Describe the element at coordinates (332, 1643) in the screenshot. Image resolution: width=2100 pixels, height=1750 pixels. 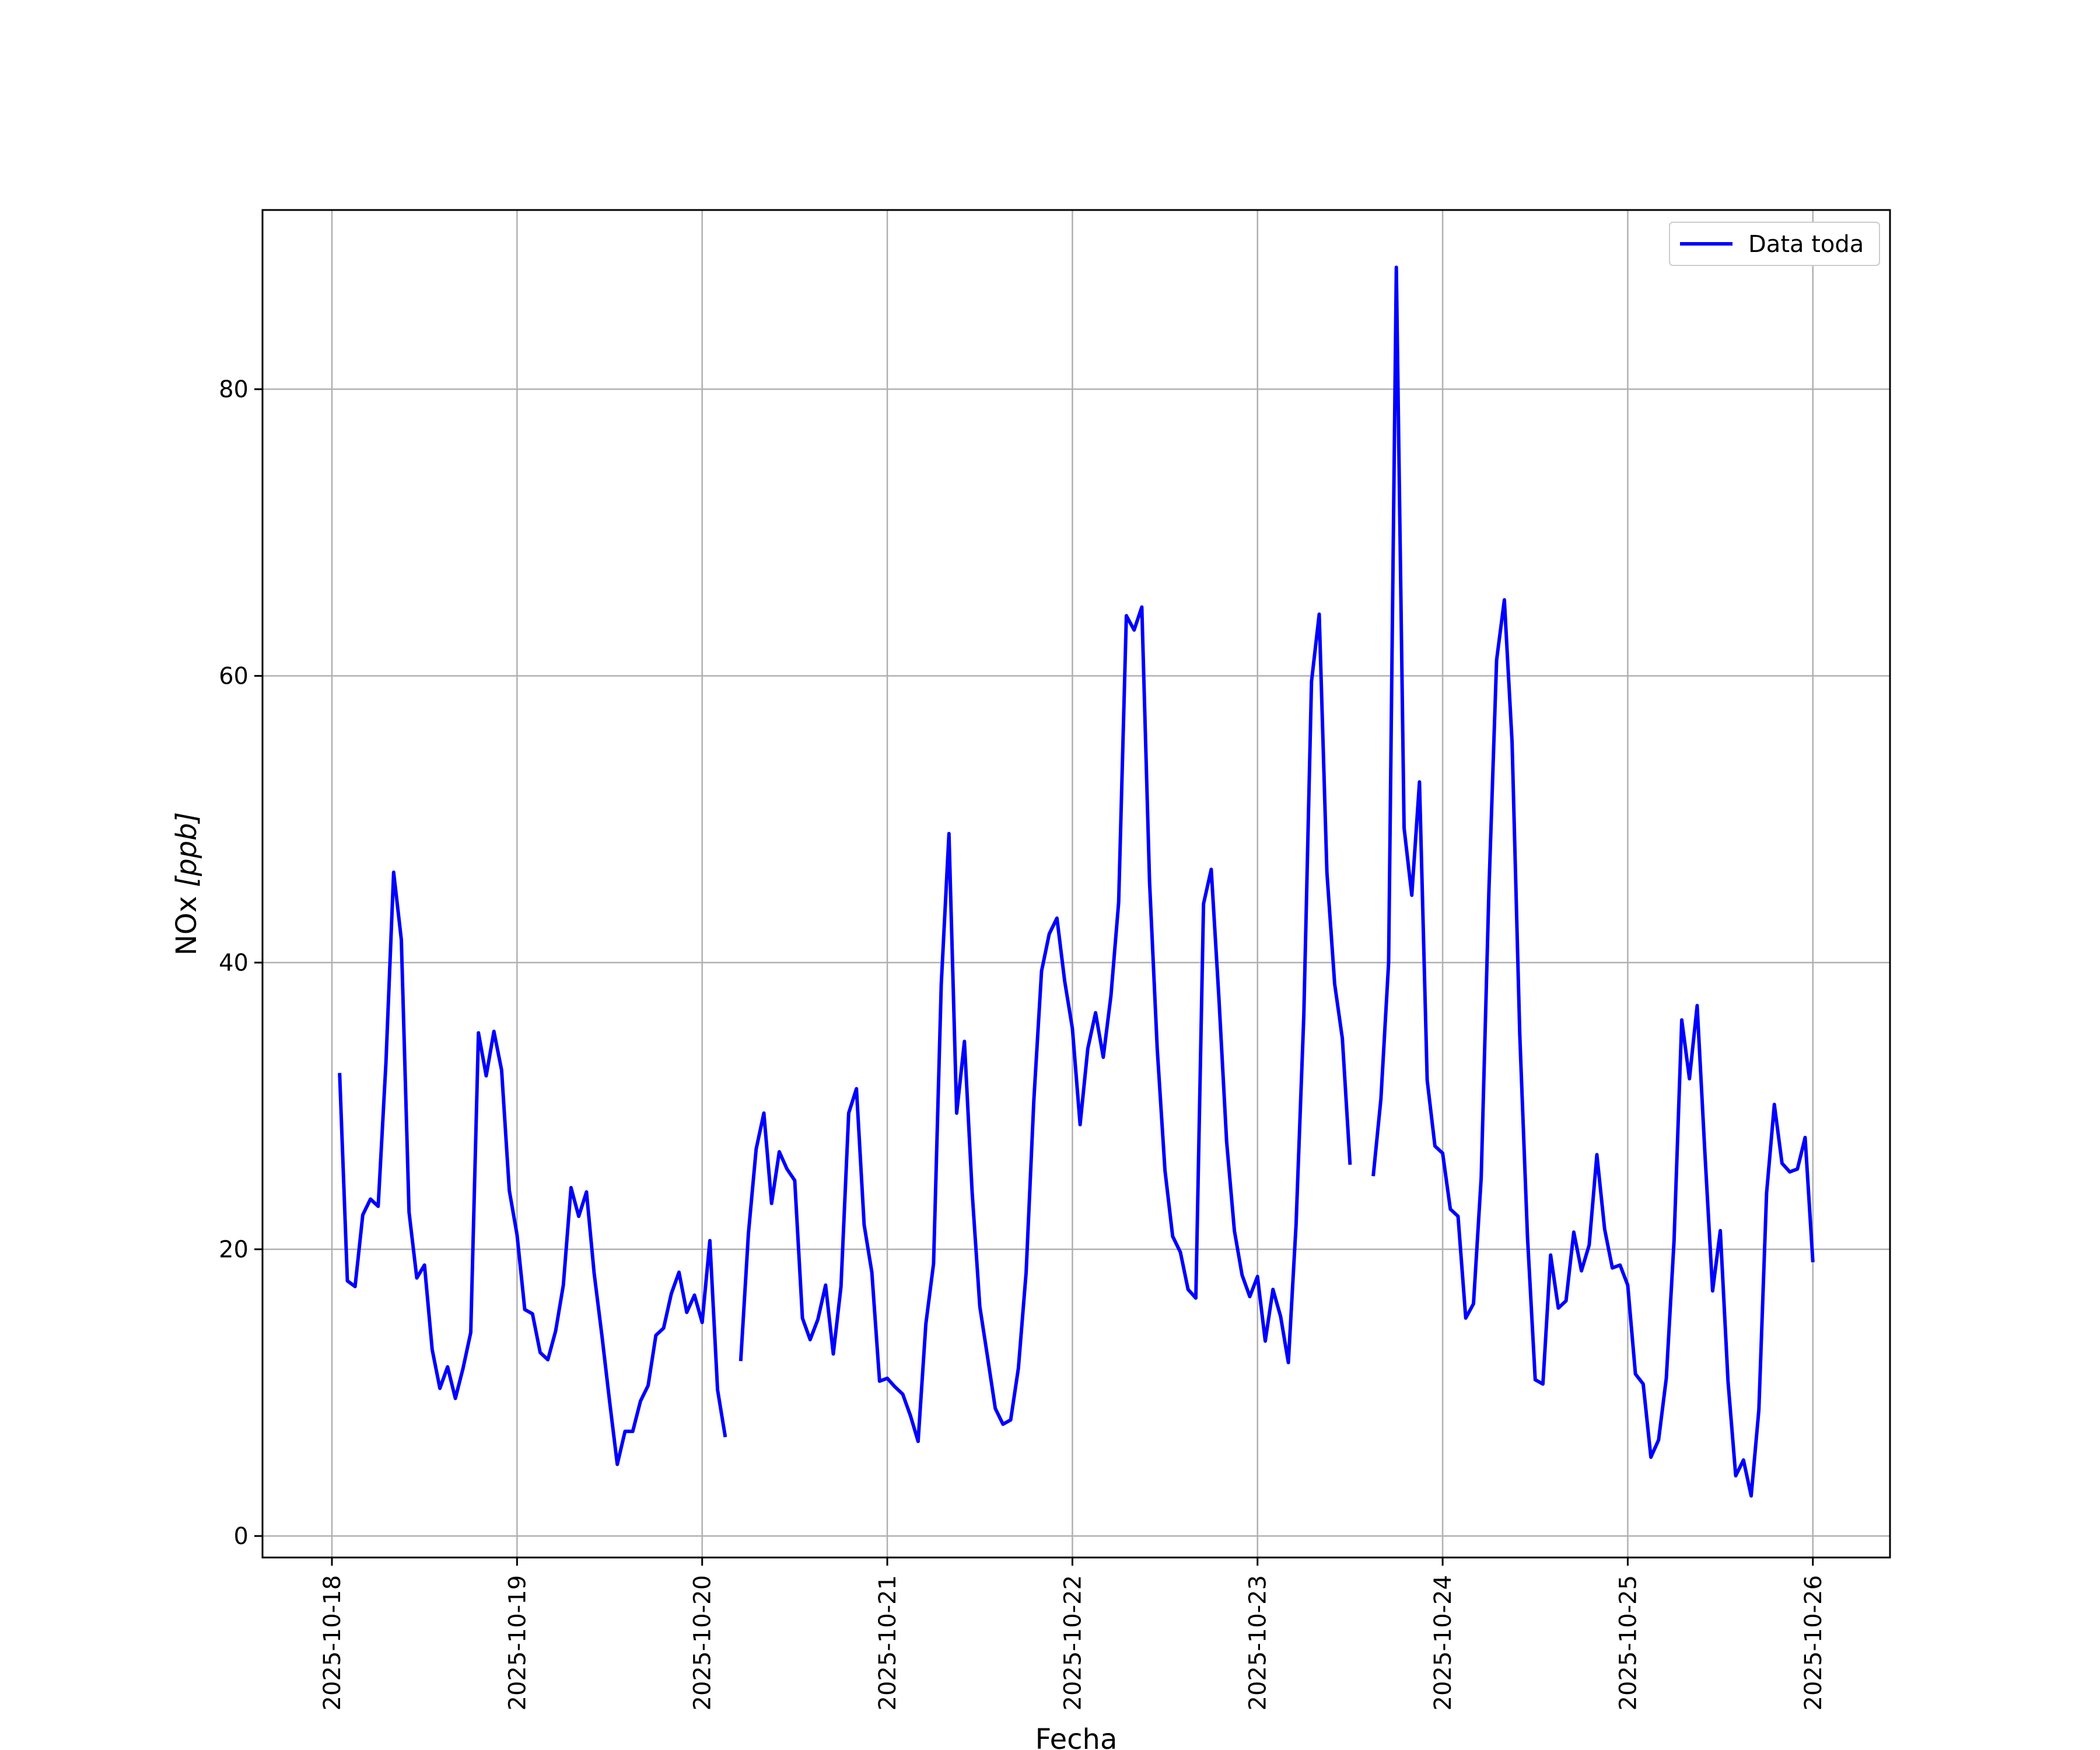
I see `x-tick-label-2025-10-18: 2025-10-18` at that location.